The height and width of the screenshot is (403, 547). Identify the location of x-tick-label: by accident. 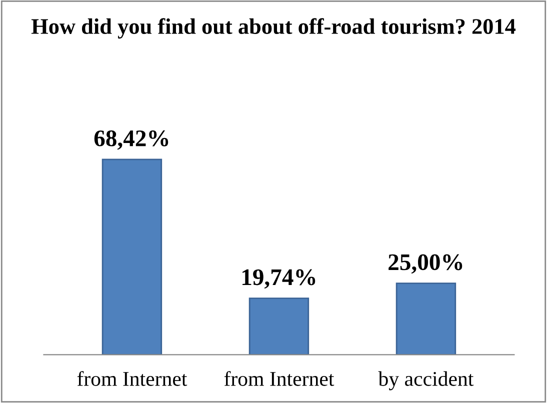
(426, 380).